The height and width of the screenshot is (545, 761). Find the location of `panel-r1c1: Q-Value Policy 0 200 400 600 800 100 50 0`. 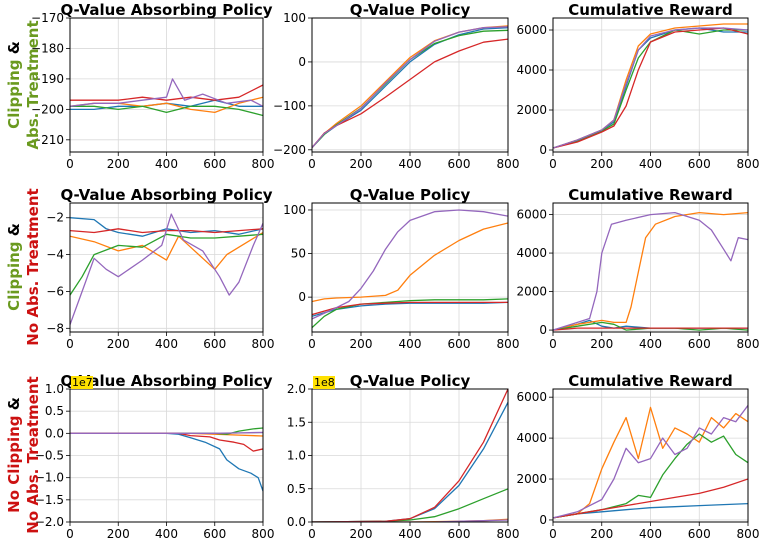

panel-r1c1: Q-Value Policy 0 200 400 600 800 100 50 0 is located at coordinates (401, 268).